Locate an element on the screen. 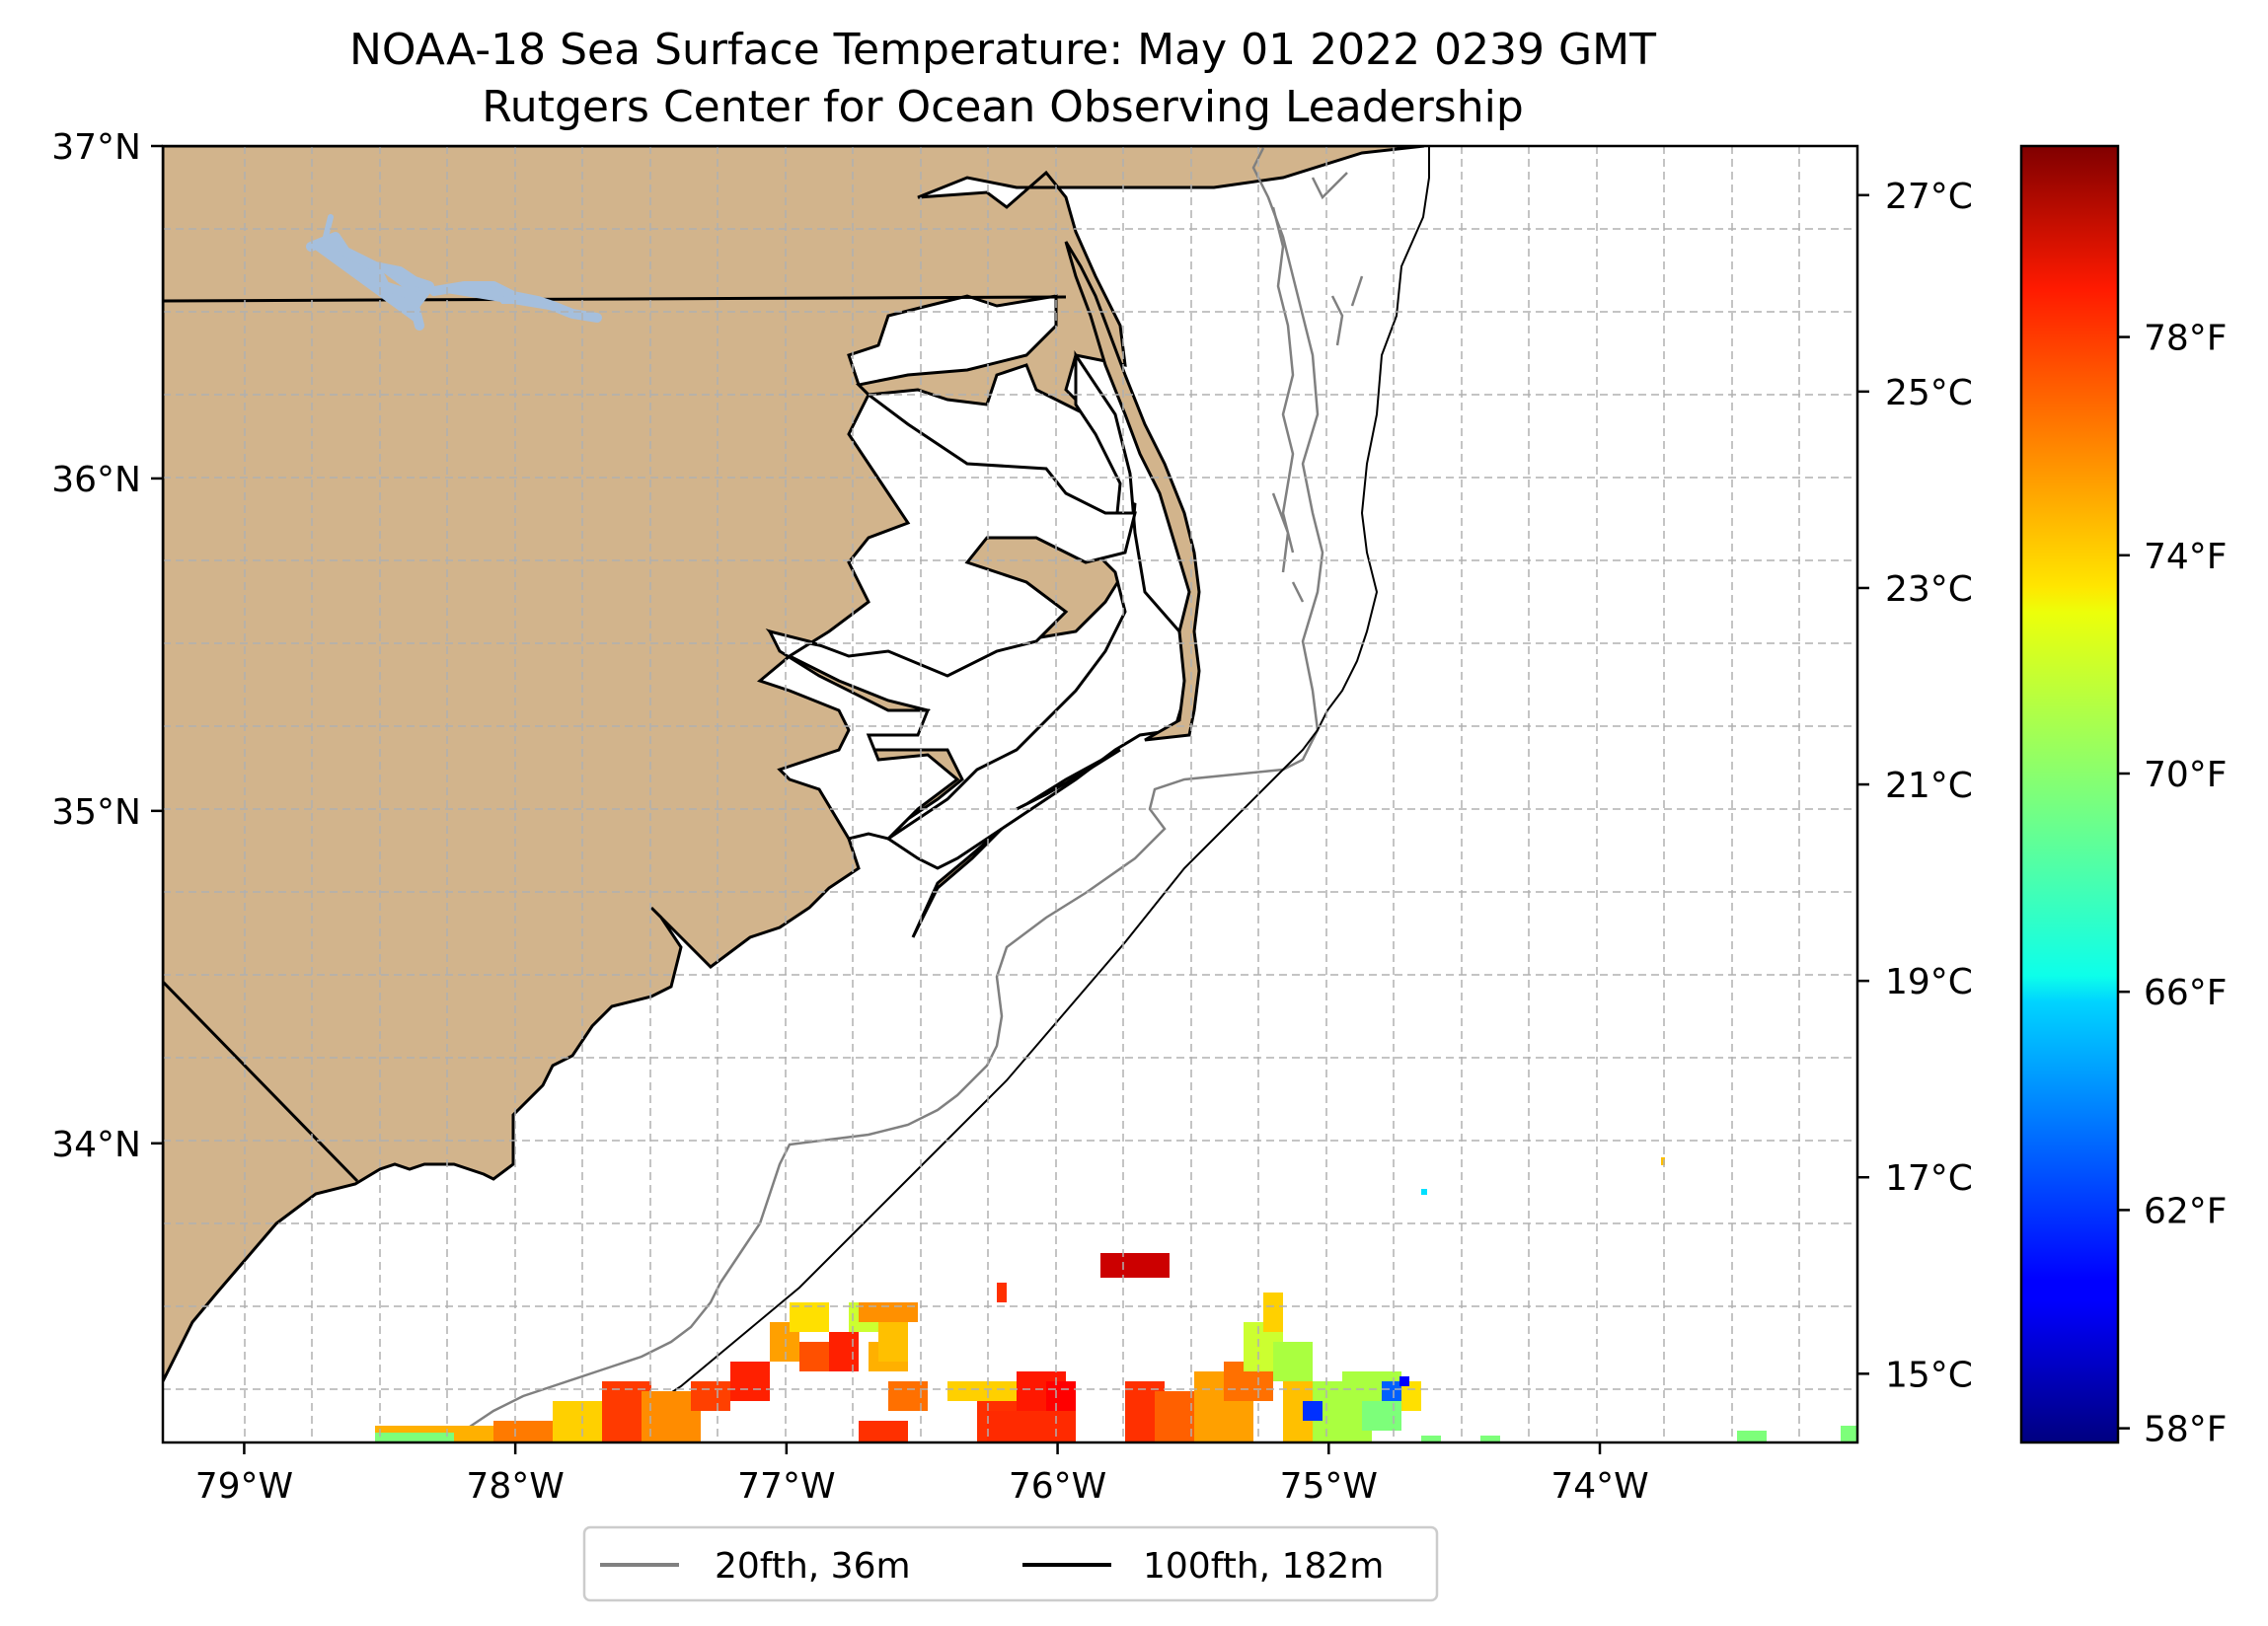 This screenshot has height=1626, width=2268. celsius-tick-label: 23°C is located at coordinates (1929, 589).